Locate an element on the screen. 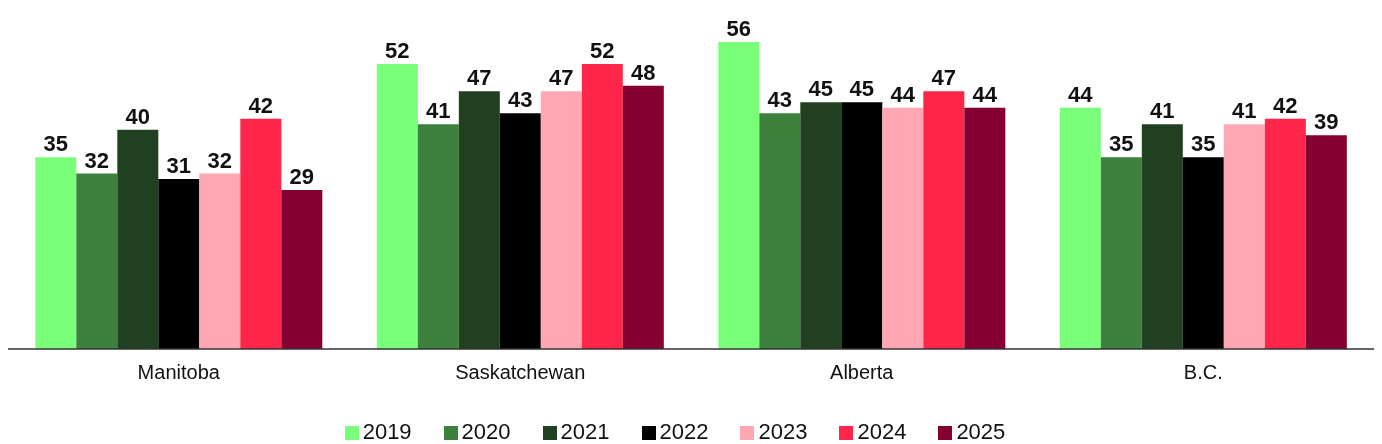 The width and height of the screenshot is (1382, 444). legend-label: 2024 is located at coordinates (882, 431).